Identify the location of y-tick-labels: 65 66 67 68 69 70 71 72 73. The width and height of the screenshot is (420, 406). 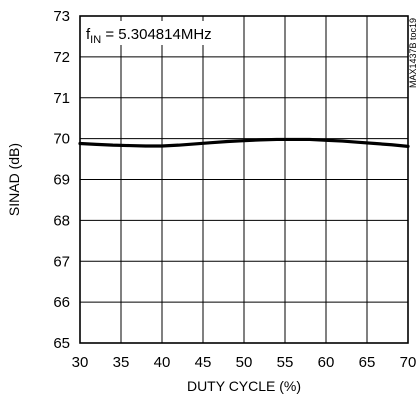
(61, 180).